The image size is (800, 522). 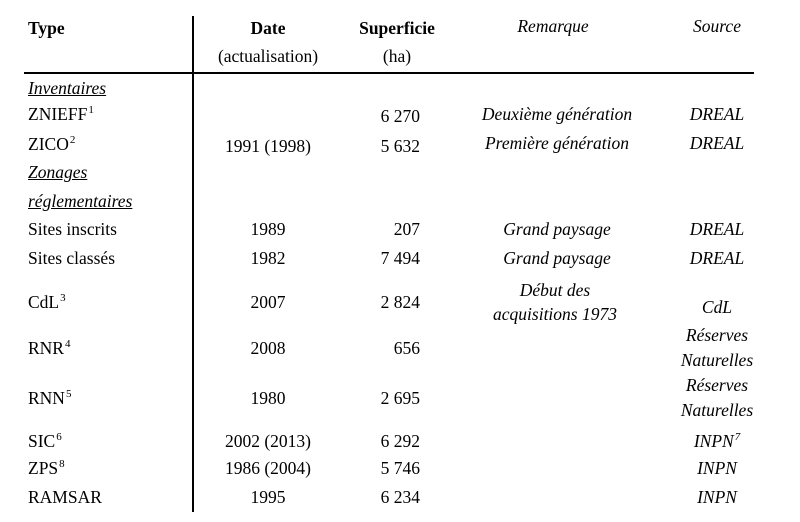 I want to click on row-area: 2 824, so click(x=400, y=302).